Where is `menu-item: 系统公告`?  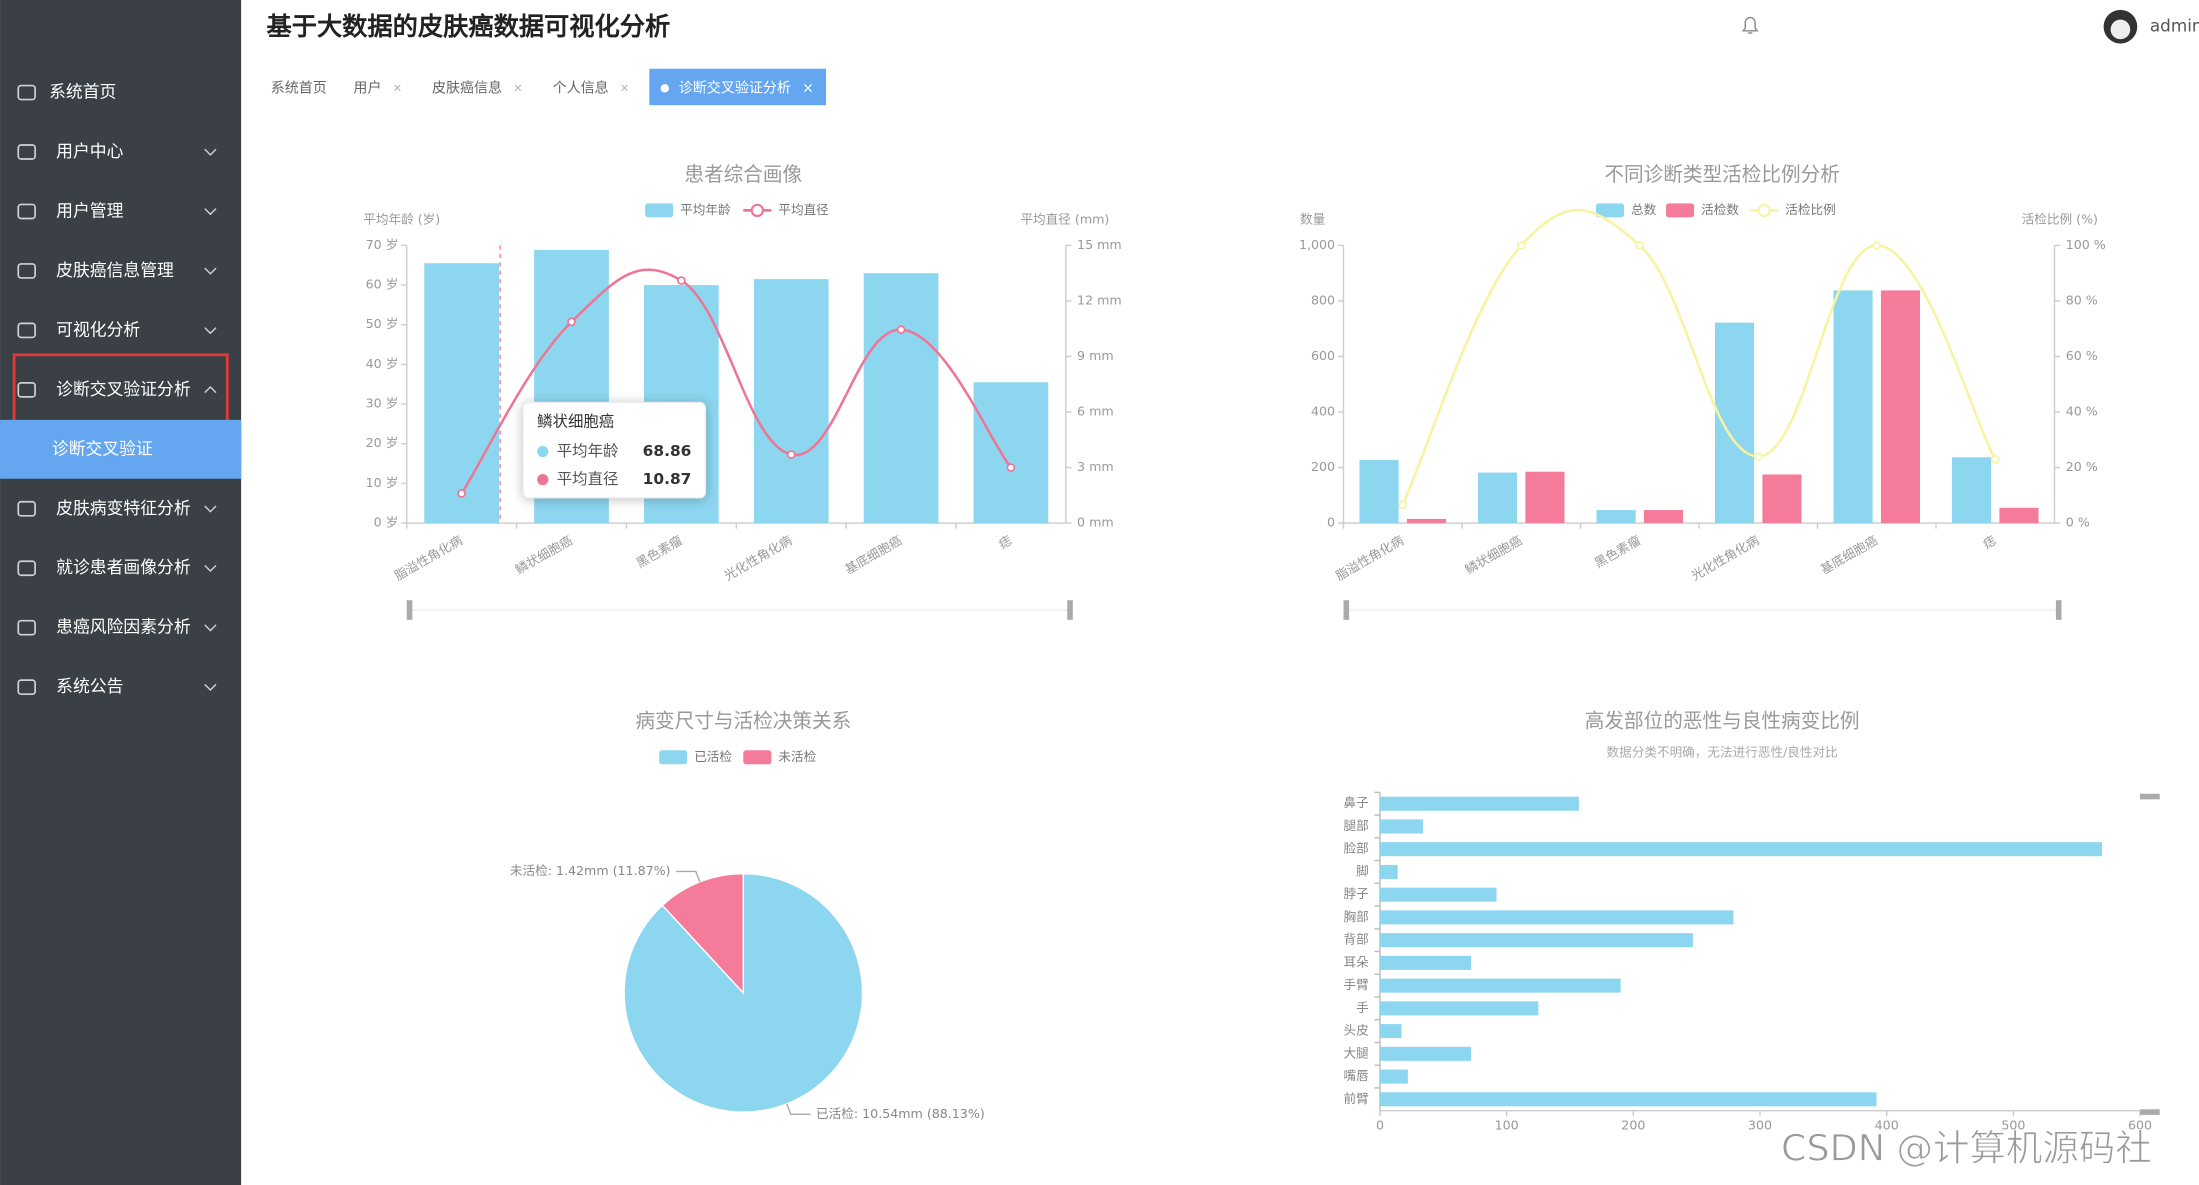 menu-item: 系统公告 is located at coordinates (89, 686).